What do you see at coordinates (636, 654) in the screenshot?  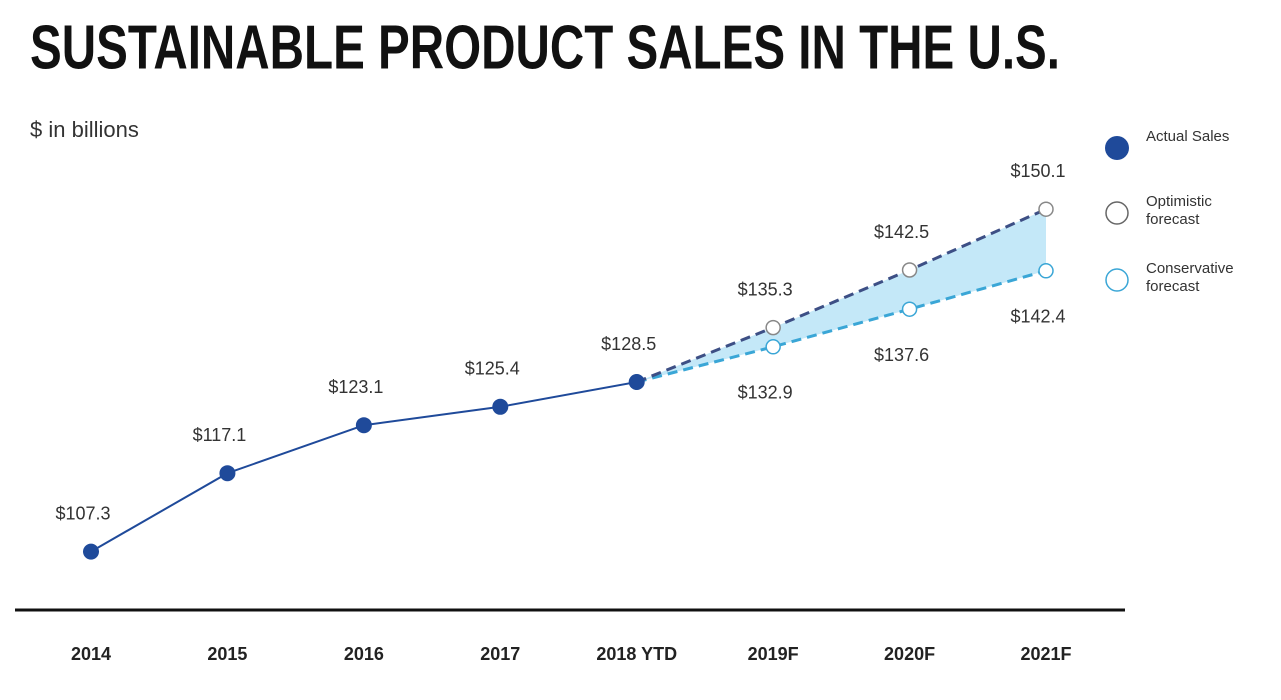 I see `x-tick-label: 2018 YTD` at bounding box center [636, 654].